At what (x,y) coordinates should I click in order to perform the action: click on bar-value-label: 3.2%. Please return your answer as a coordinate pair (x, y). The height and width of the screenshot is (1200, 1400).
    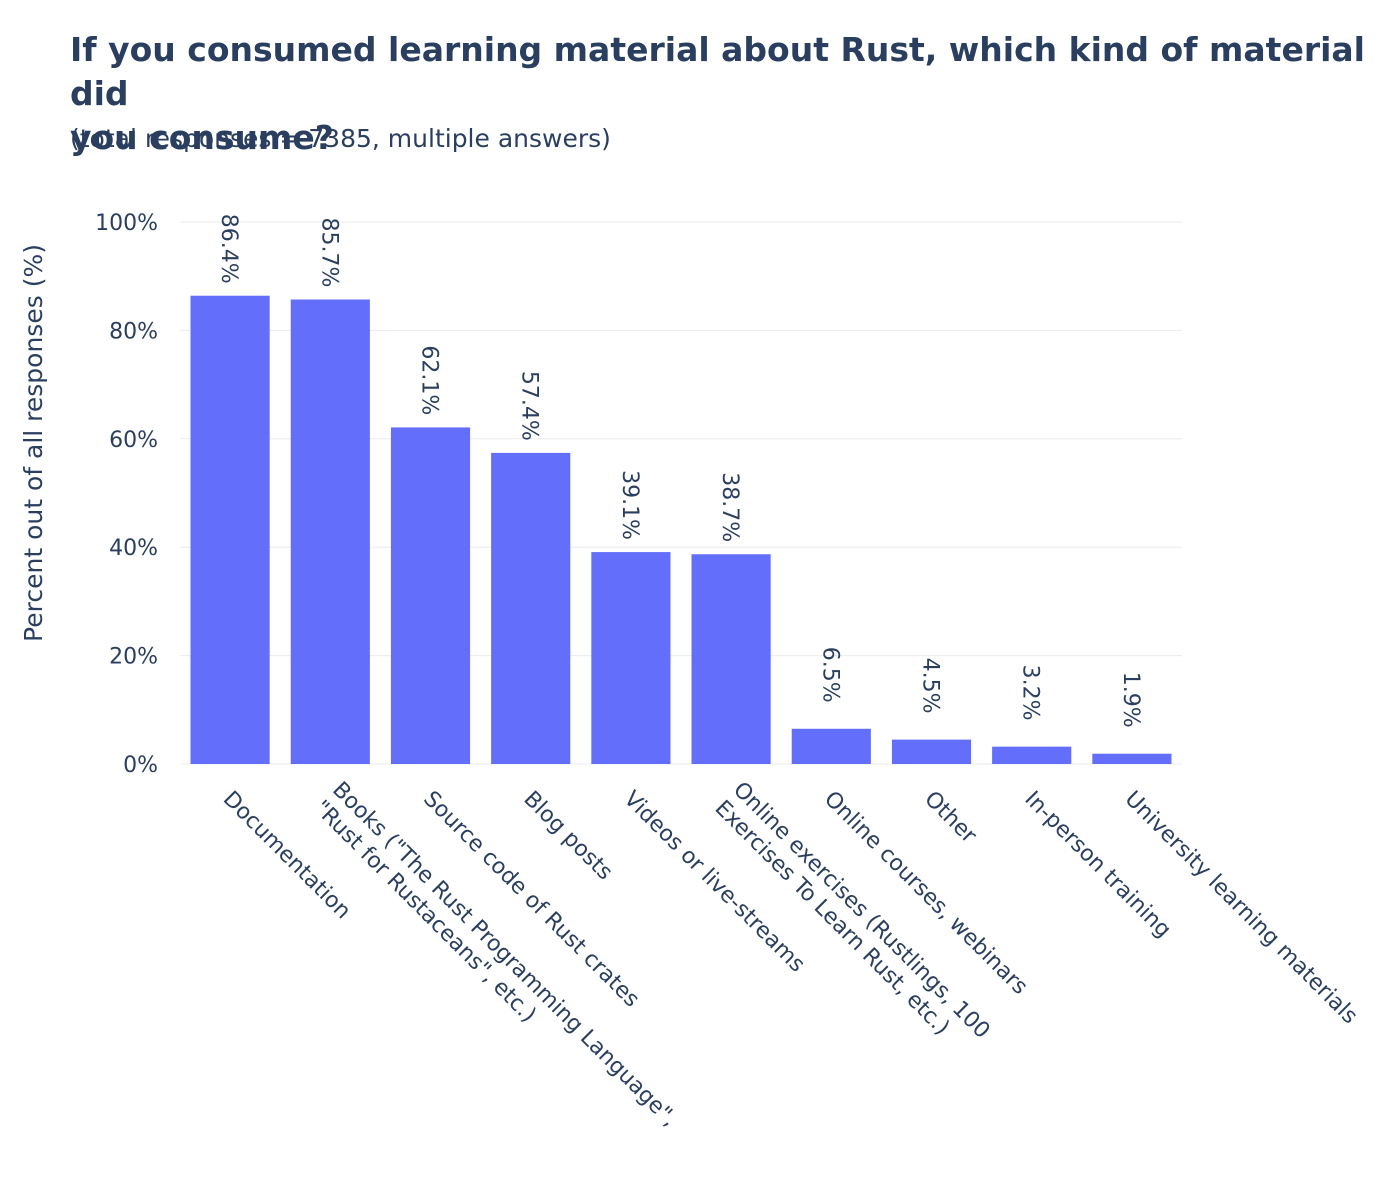
    Looking at the image, I should click on (1030, 693).